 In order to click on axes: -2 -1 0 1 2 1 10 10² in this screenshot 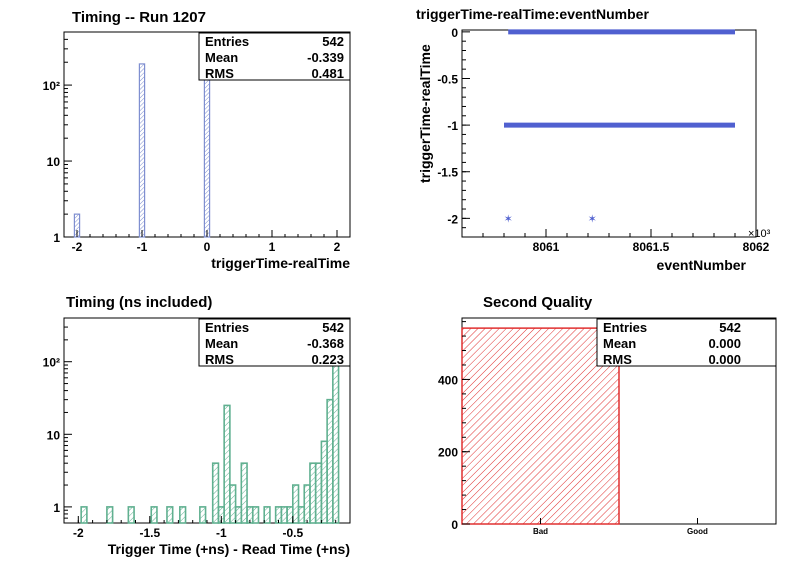, I will do `click(197, 146)`.